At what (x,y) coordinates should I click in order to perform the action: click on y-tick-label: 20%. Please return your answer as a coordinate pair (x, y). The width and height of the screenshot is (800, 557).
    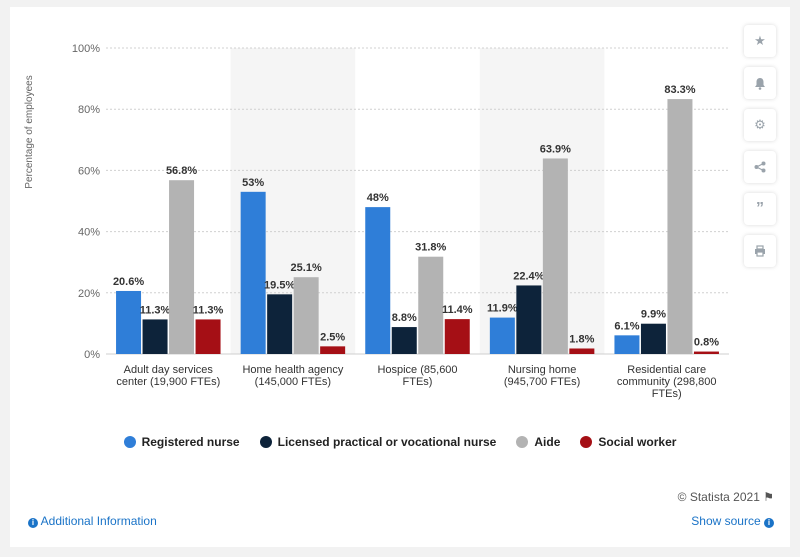
    Looking at the image, I should click on (89, 294).